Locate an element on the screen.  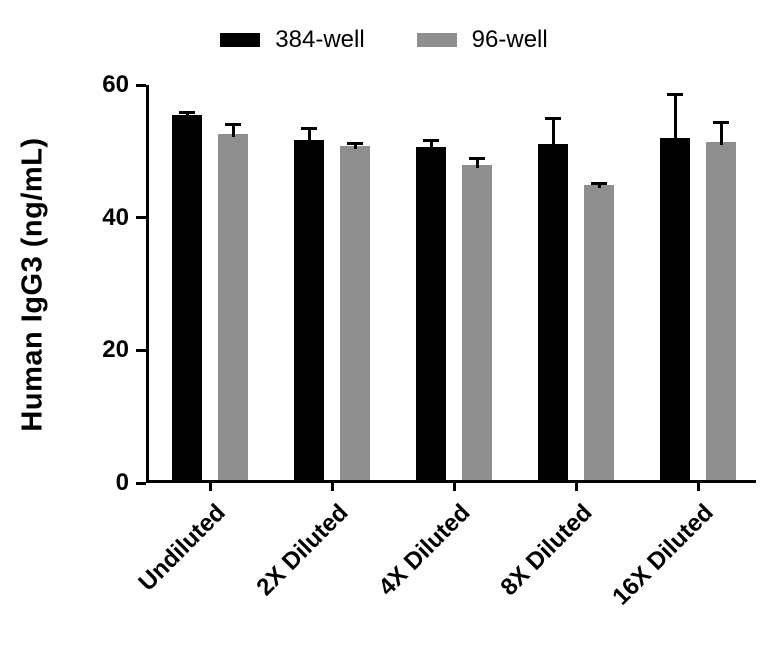
y-axis-title: Human IgG3 (ng/mL) is located at coordinates (33, 284).